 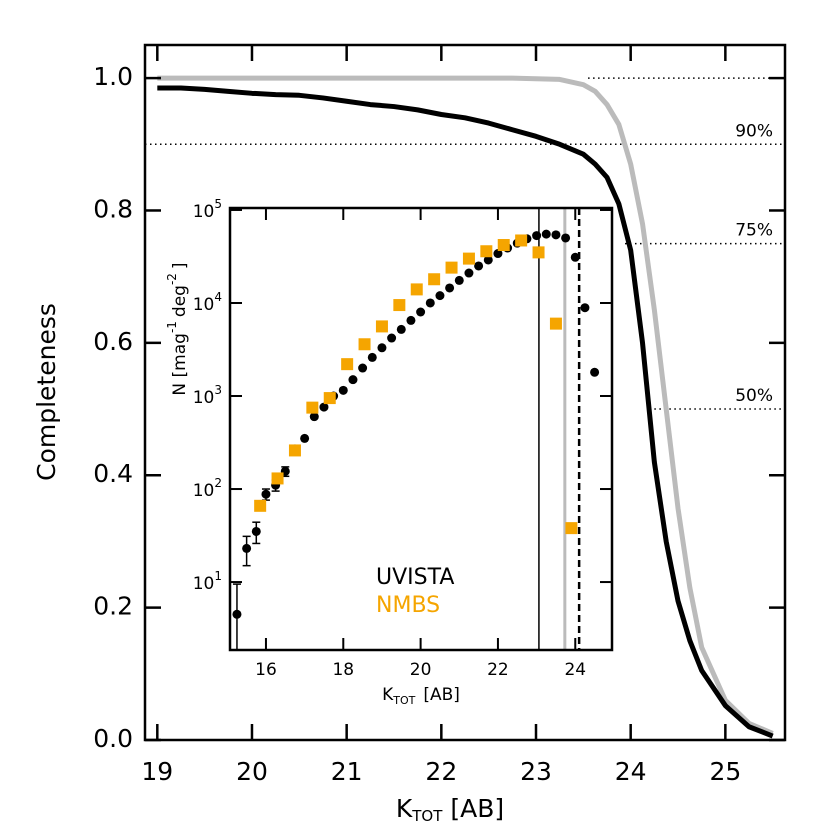 I want to click on reference-label: 90%, so click(x=754, y=131).